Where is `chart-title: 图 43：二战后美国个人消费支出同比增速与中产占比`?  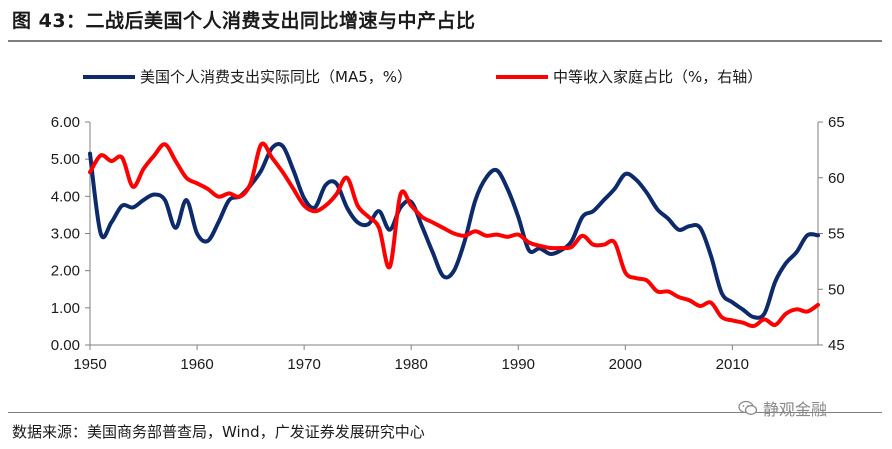 chart-title: 图 43：二战后美国个人消费支出同比增速与中产占比 is located at coordinates (244, 21).